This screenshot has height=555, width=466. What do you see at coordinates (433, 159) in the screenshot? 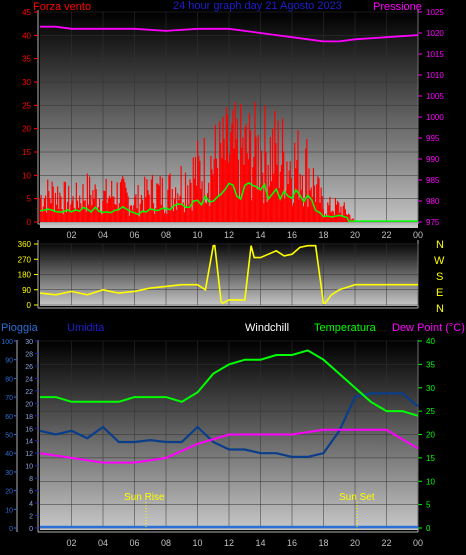
I see `y-tick-label: 990` at bounding box center [433, 159].